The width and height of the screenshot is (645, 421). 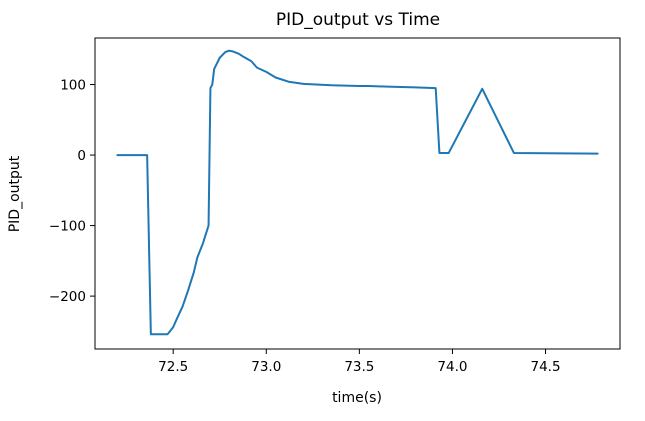 What do you see at coordinates (359, 367) in the screenshot?
I see `x-tick-label: 73.5` at bounding box center [359, 367].